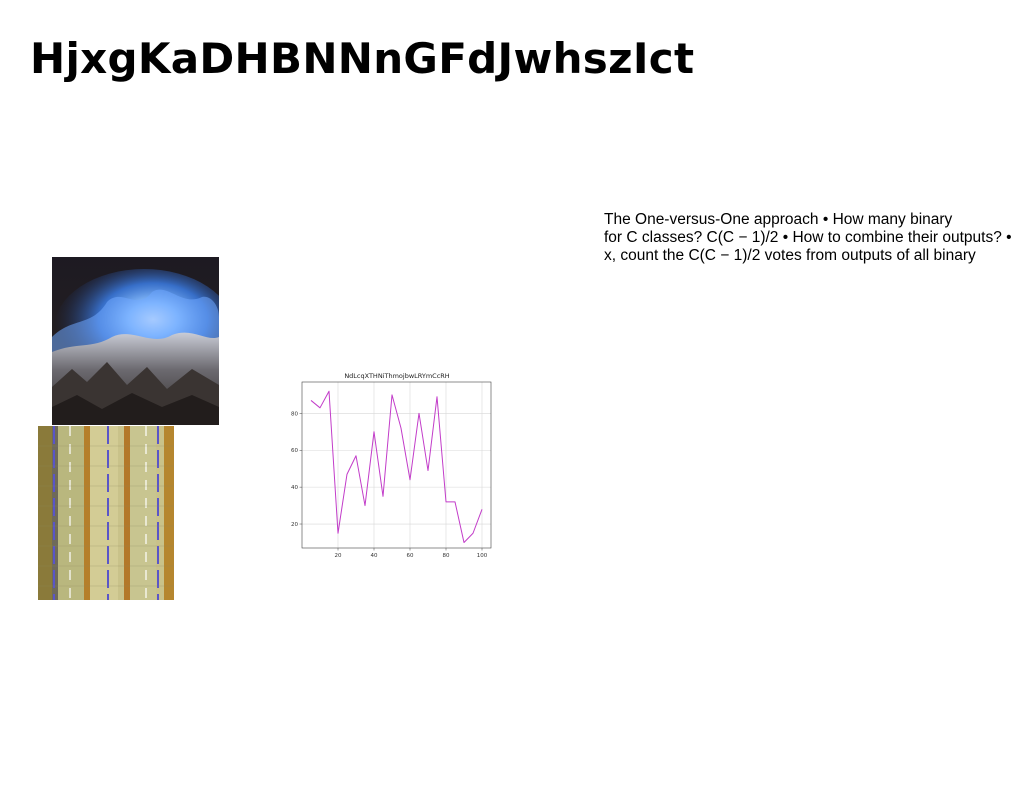 This screenshot has width=1024, height=788. Describe the element at coordinates (135, 341) in the screenshot. I see `blue-flame-photo` at that location.